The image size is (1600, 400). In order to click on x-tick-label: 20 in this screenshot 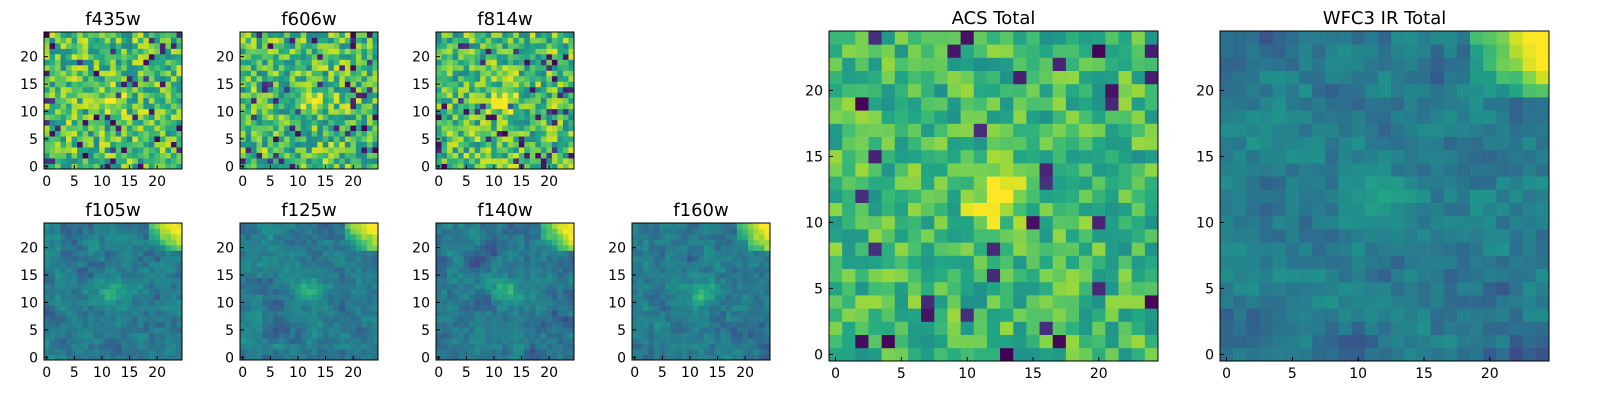, I will do `click(353, 182)`.